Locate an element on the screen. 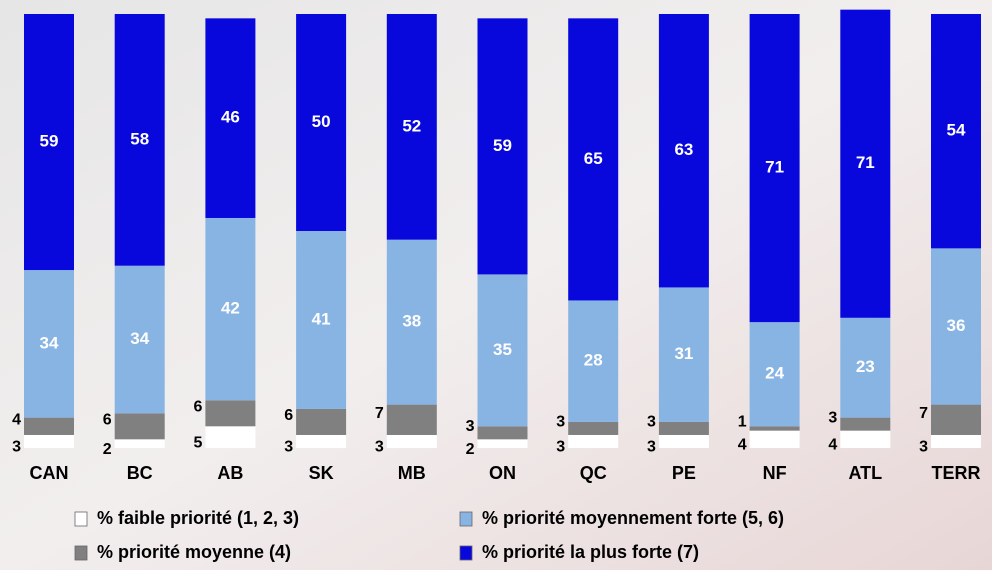 Image resolution: width=992 pixels, height=570 pixels. x-tick-label: ON is located at coordinates (502, 473).